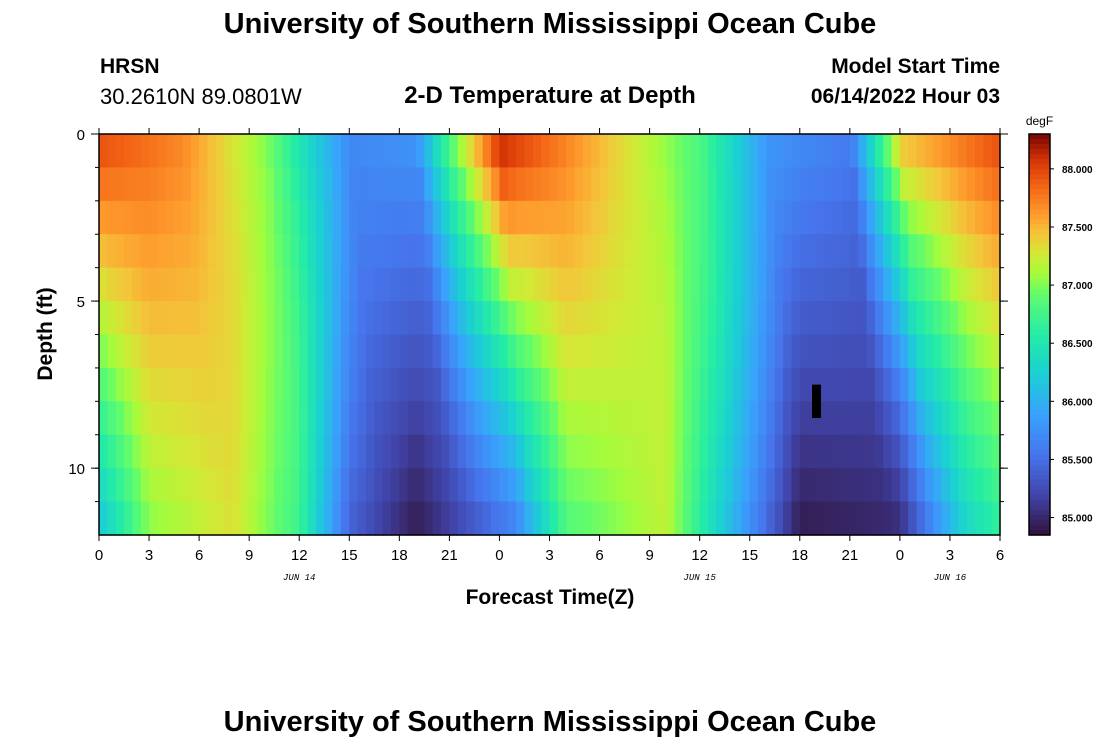  What do you see at coordinates (449, 555) in the screenshot?
I see `x-tick-label: 21` at bounding box center [449, 555].